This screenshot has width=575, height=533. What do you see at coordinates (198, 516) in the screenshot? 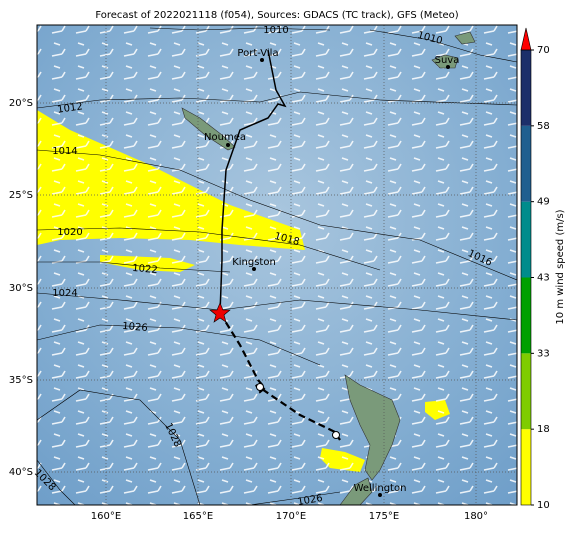
I see `lon-tick-label: 165°E` at bounding box center [198, 516].